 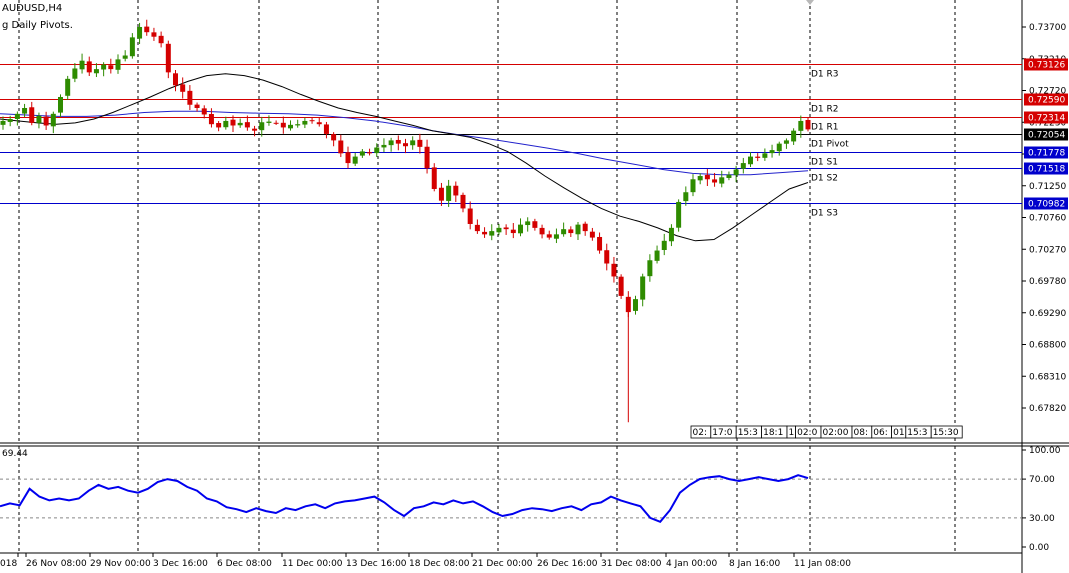 What do you see at coordinates (824, 163) in the screenshot?
I see `pivot-line-label: D1 S1` at bounding box center [824, 163].